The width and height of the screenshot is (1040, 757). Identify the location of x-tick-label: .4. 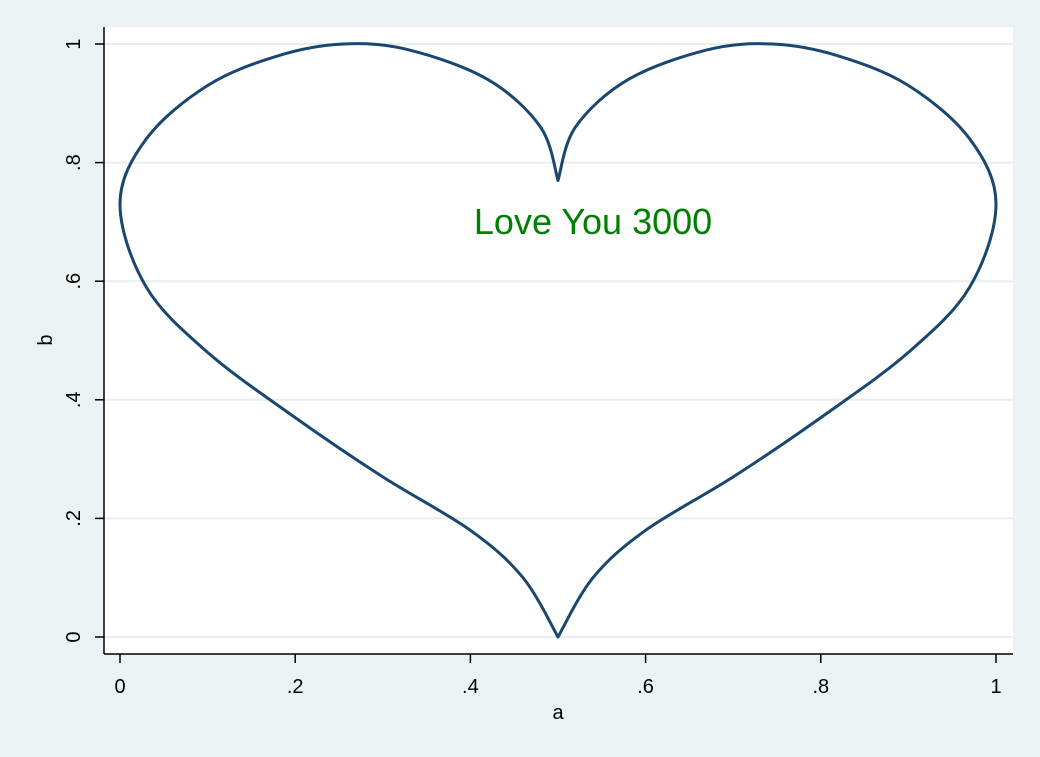
(470, 687).